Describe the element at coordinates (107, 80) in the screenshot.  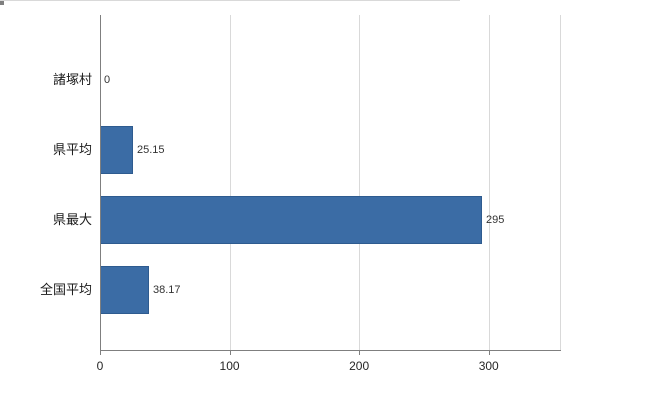
I see `value-label: 0` at that location.